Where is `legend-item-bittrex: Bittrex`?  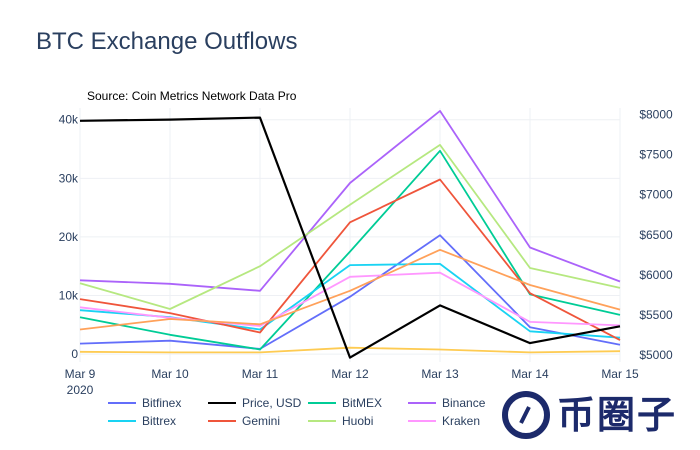 legend-item-bittrex: Bittrex is located at coordinates (142, 421).